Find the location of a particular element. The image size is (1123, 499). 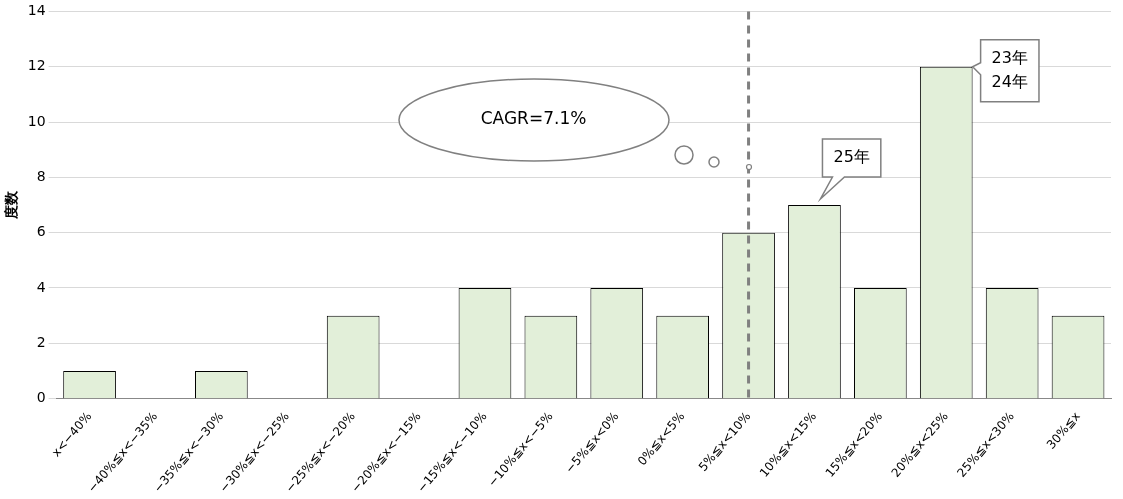

y-tick-label: 0 is located at coordinates (41, 397).